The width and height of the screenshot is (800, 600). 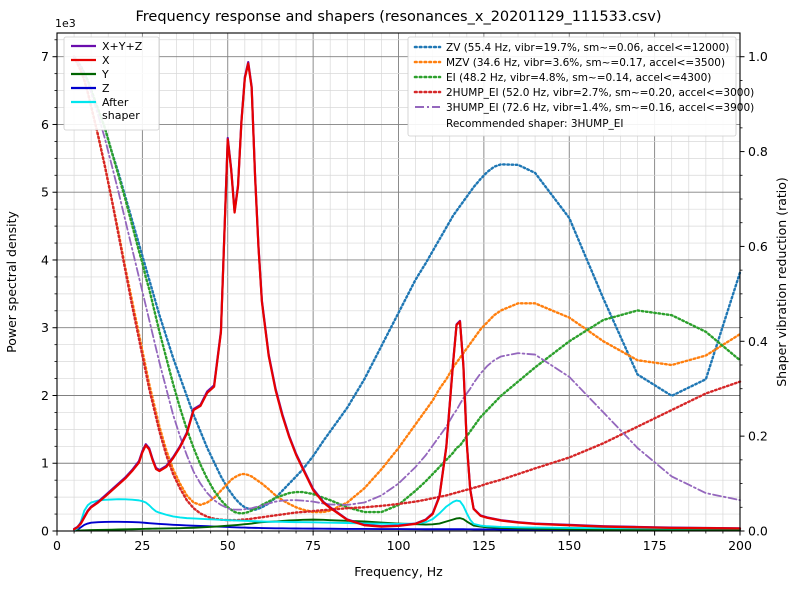 I want to click on x-tick-label: 125, so click(x=484, y=545).